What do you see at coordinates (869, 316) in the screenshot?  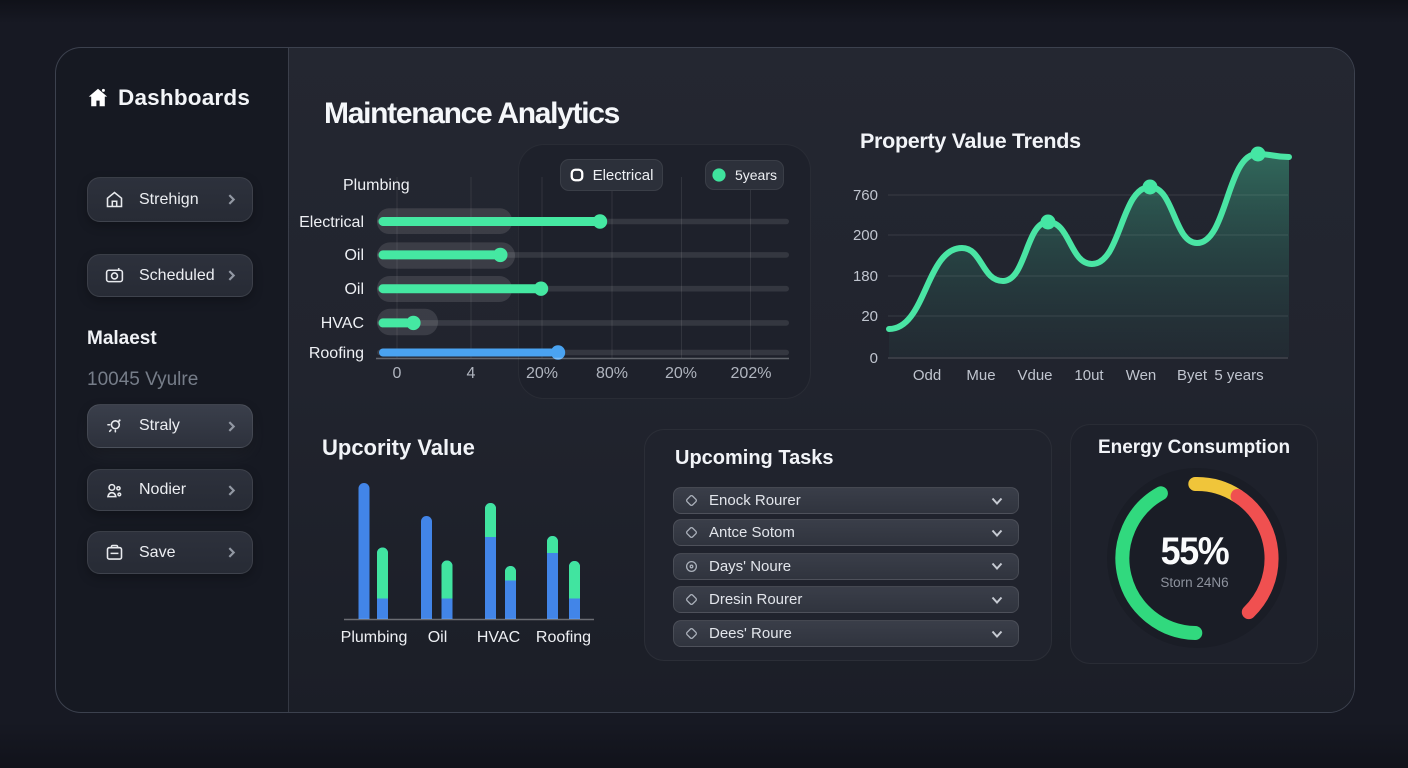 I see `svg-text: 20` at bounding box center [869, 316].